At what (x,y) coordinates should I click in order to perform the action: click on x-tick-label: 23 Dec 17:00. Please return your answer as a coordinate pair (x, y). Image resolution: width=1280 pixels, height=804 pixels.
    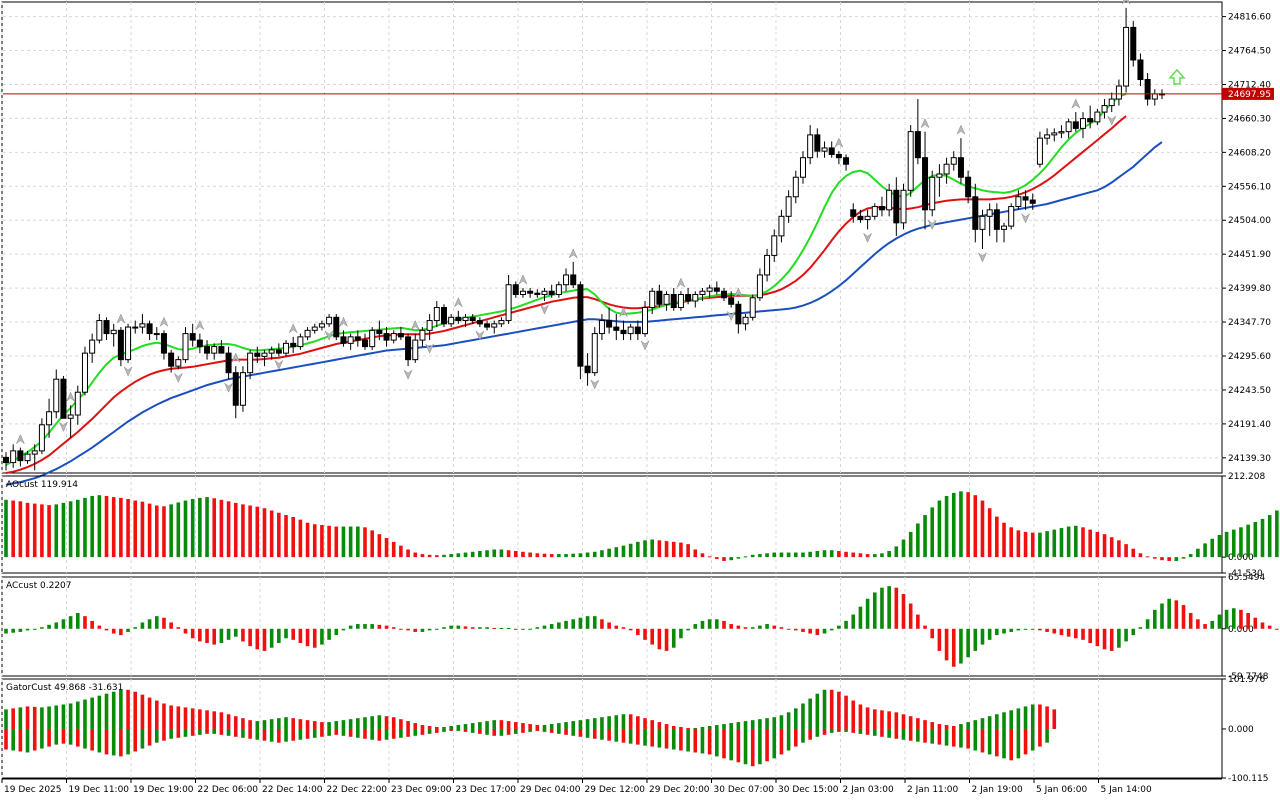
    Looking at the image, I should click on (486, 790).